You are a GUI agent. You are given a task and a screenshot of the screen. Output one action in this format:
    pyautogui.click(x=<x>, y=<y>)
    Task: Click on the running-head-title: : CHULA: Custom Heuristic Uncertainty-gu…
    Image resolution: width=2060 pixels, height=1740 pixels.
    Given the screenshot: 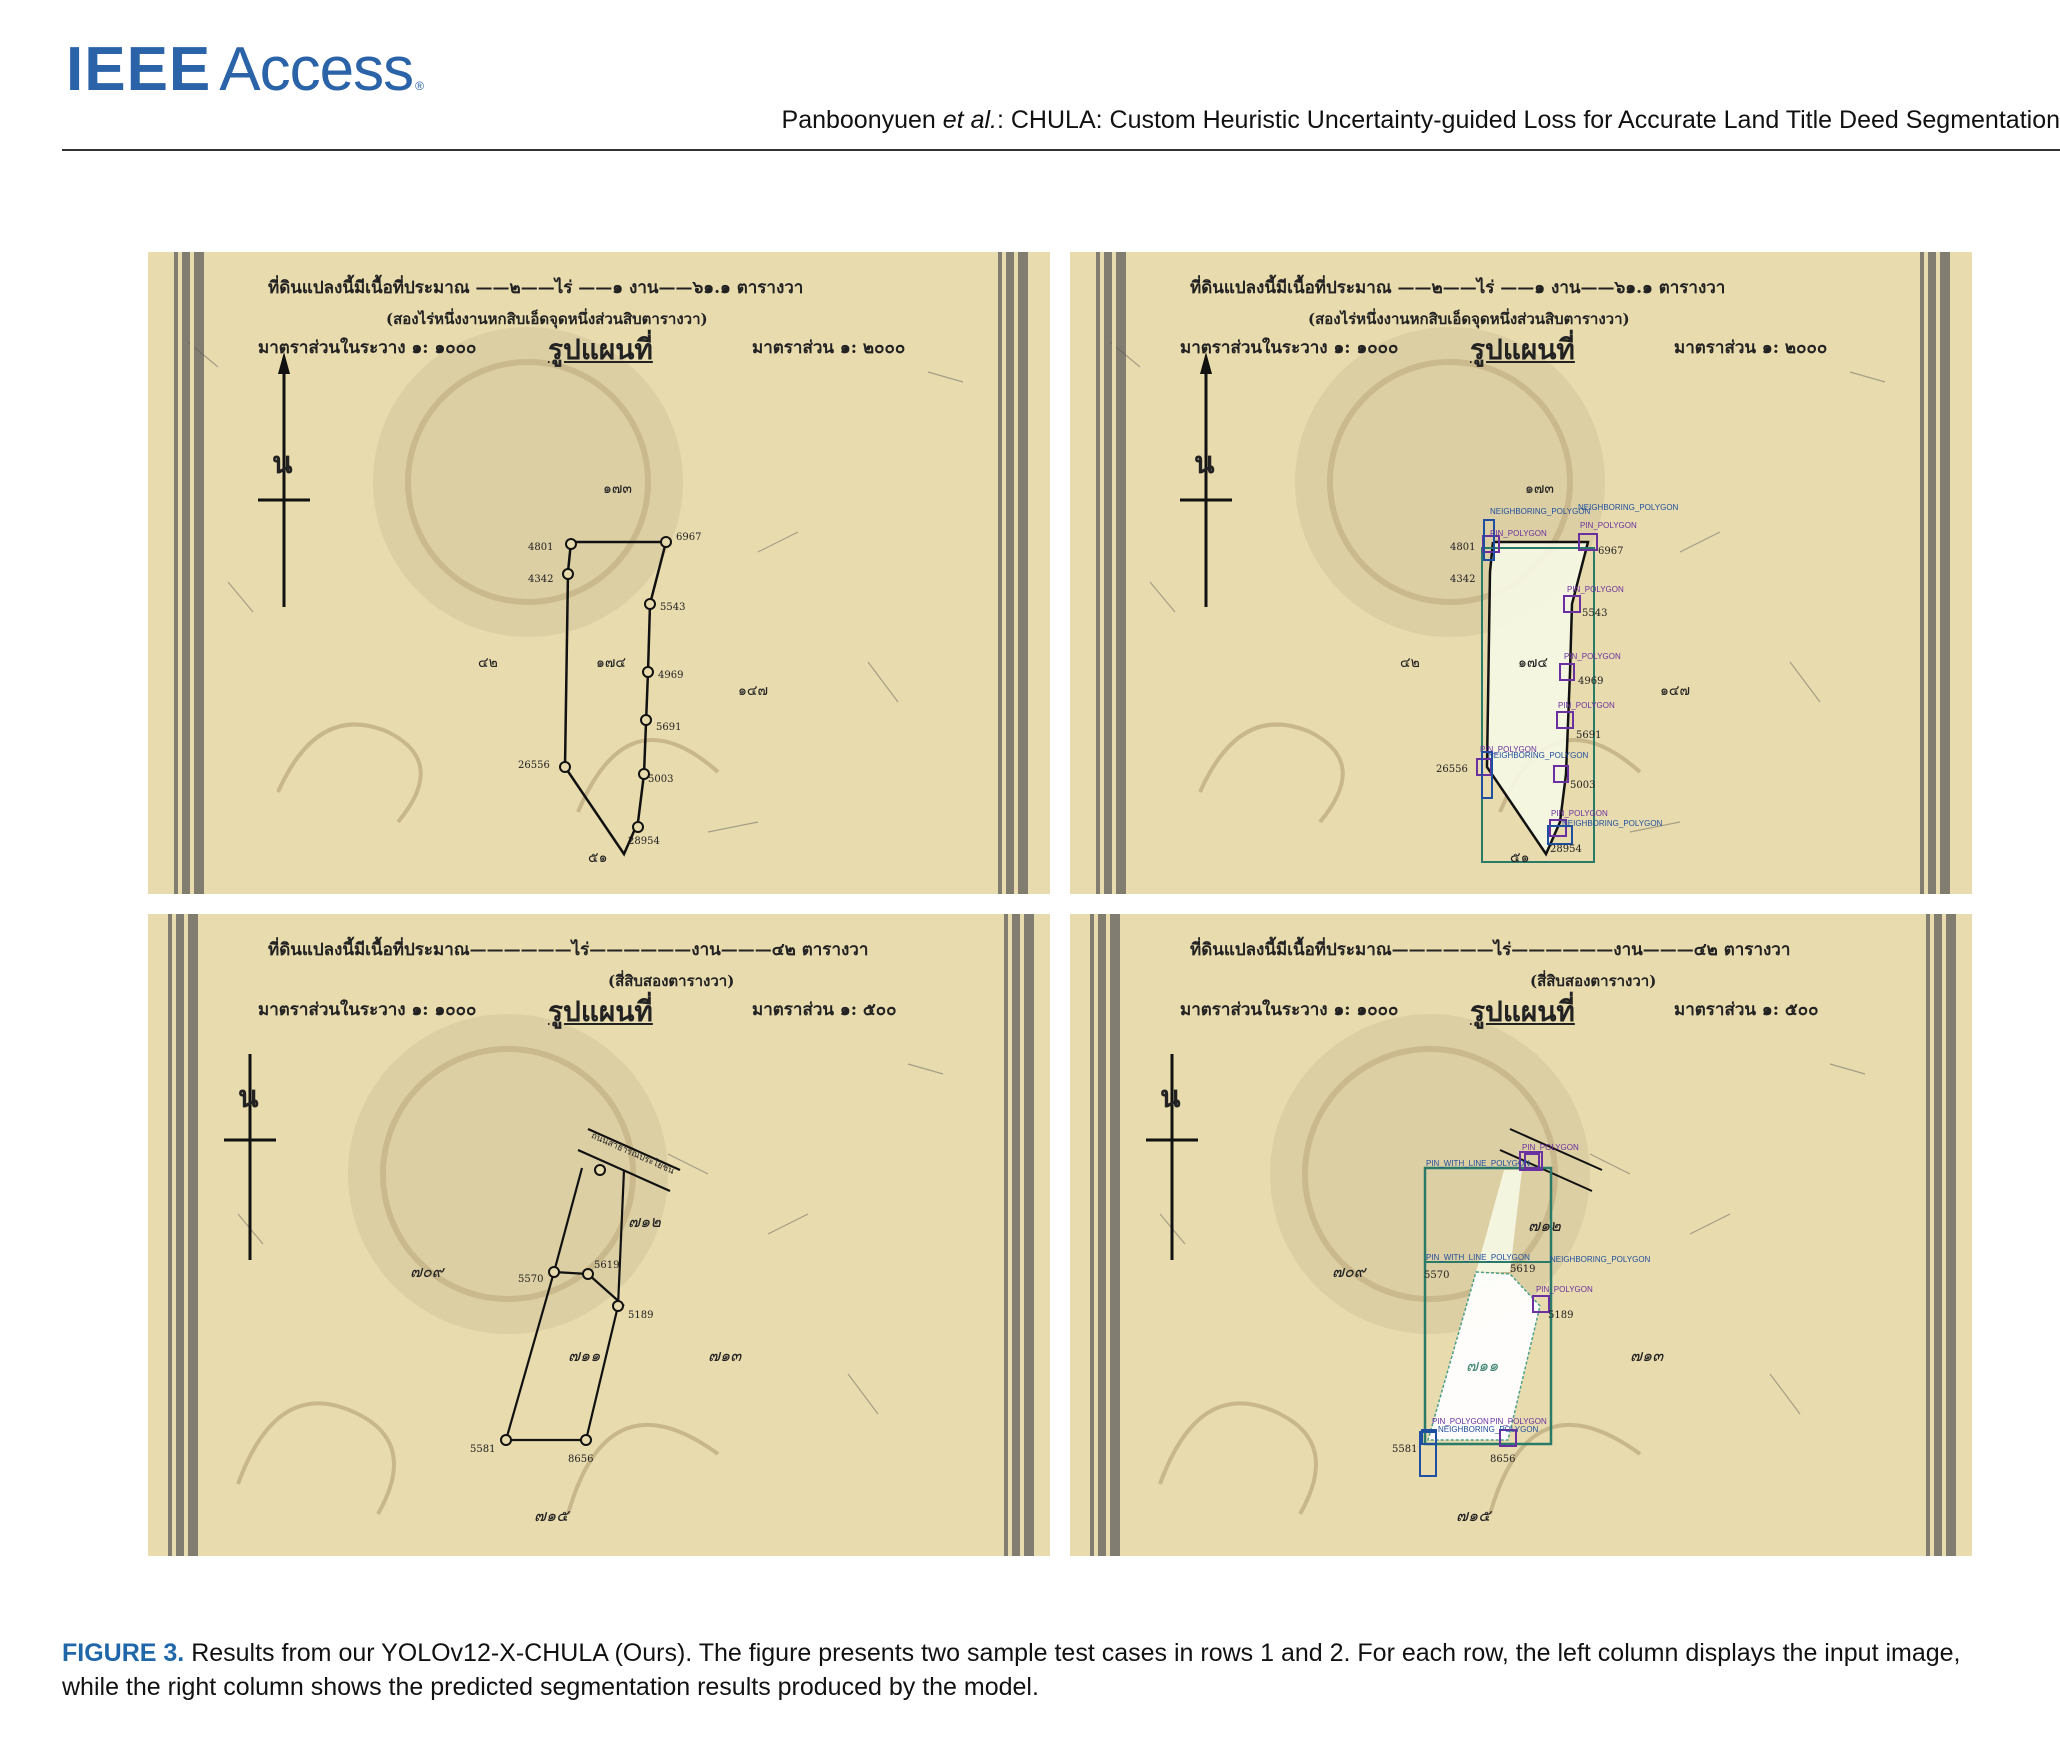 What is the action you would take?
    pyautogui.click(x=1528, y=120)
    